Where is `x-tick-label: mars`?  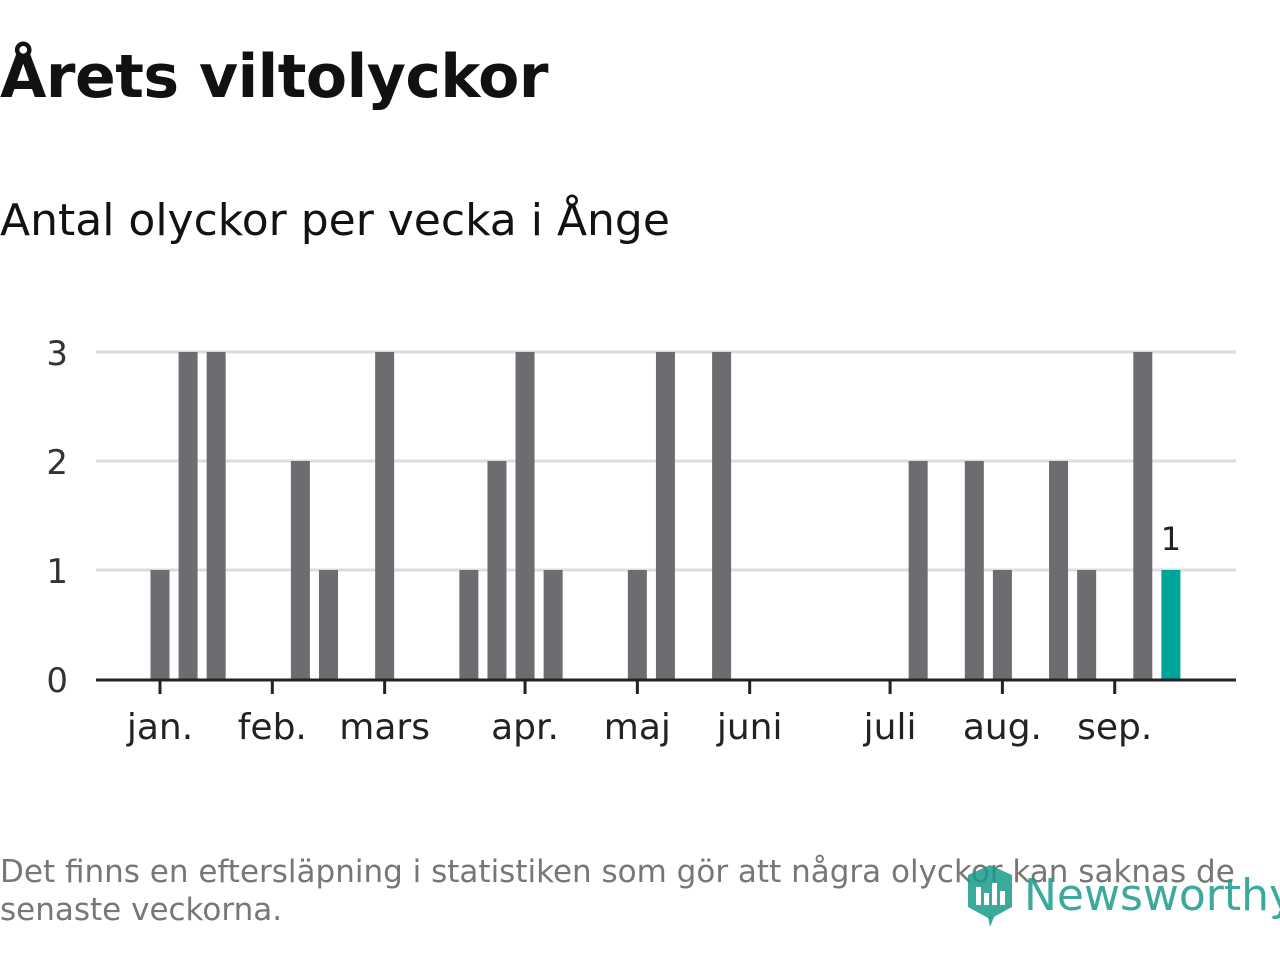 x-tick-label: mars is located at coordinates (384, 727).